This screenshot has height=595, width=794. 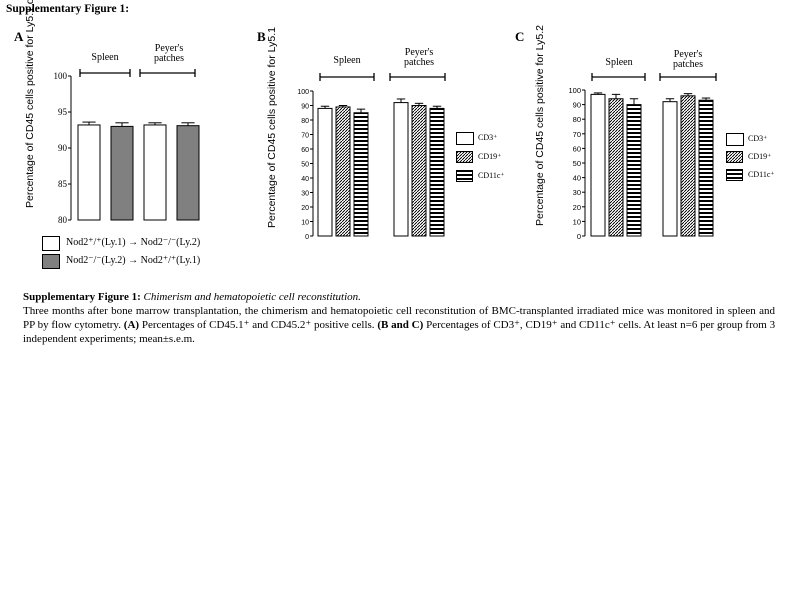 What do you see at coordinates (400, 325) in the screenshot?
I see `caption-label-bc: (B and C)` at bounding box center [400, 325].